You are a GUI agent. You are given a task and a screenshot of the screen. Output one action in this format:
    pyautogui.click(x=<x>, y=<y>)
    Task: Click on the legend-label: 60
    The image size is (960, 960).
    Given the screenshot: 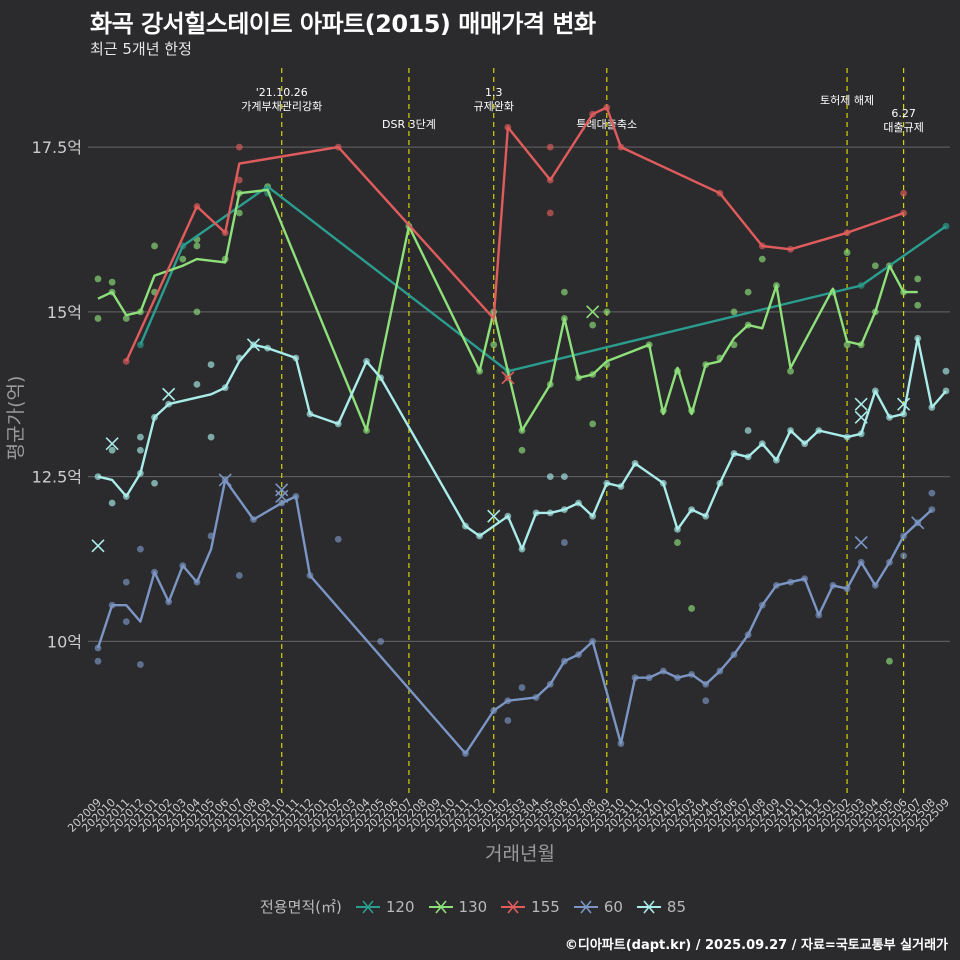 What is the action you would take?
    pyautogui.click(x=613, y=906)
    